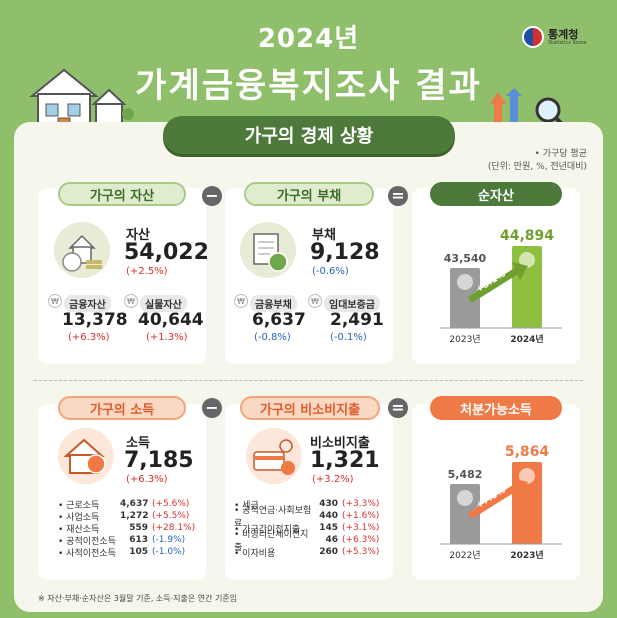  Describe the element at coordinates (465, 258) in the screenshot. I see `net-assets-value-label: 43,540` at that location.